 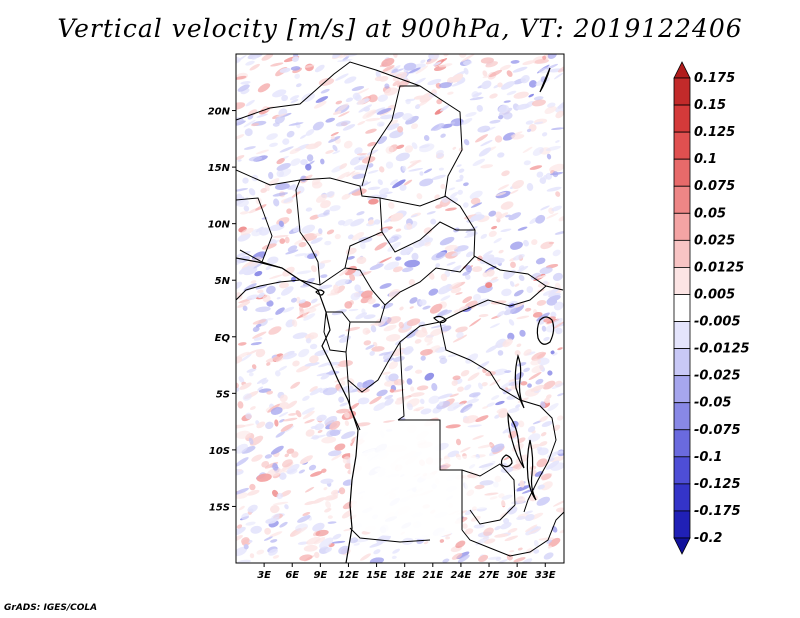 I want to click on lat-axis: 20N 15N 10N 5N EQ 5S 10S 15S, so click(x=222, y=310).